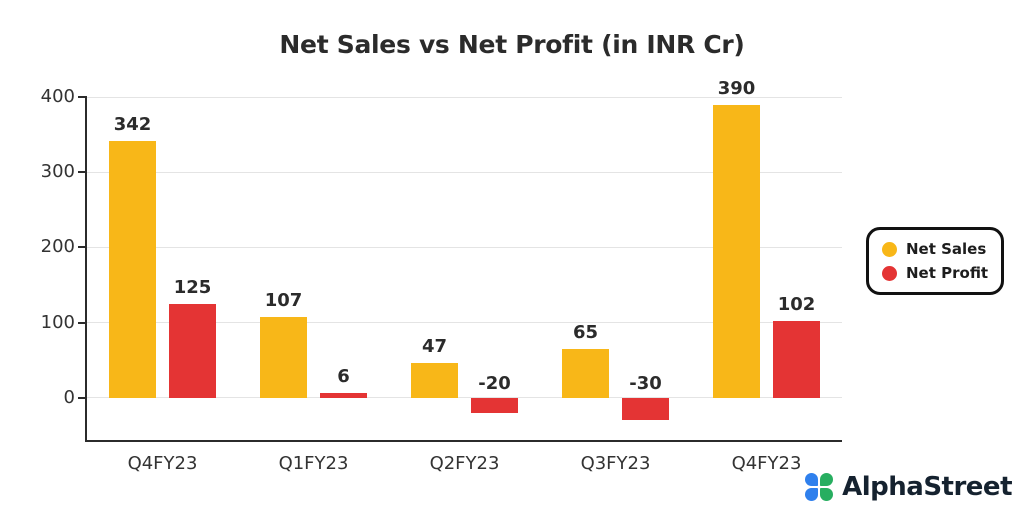 This screenshot has height=512, width=1024. Describe the element at coordinates (615, 463) in the screenshot. I see `x-tick-label-q3fy23-3: Q3FY23` at that location.